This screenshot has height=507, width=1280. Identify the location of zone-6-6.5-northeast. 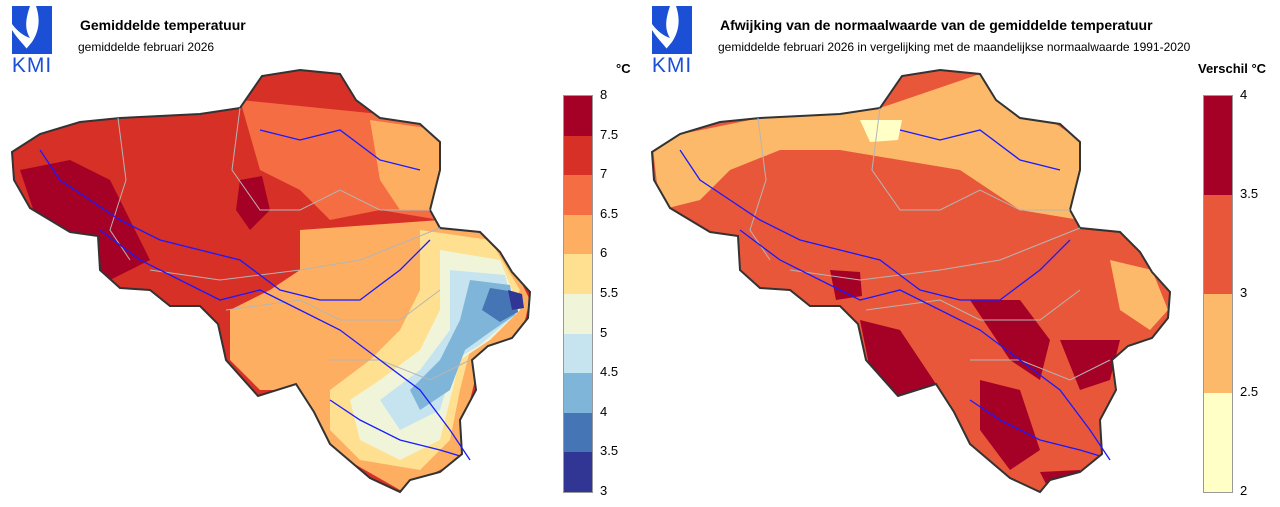
(405, 165).